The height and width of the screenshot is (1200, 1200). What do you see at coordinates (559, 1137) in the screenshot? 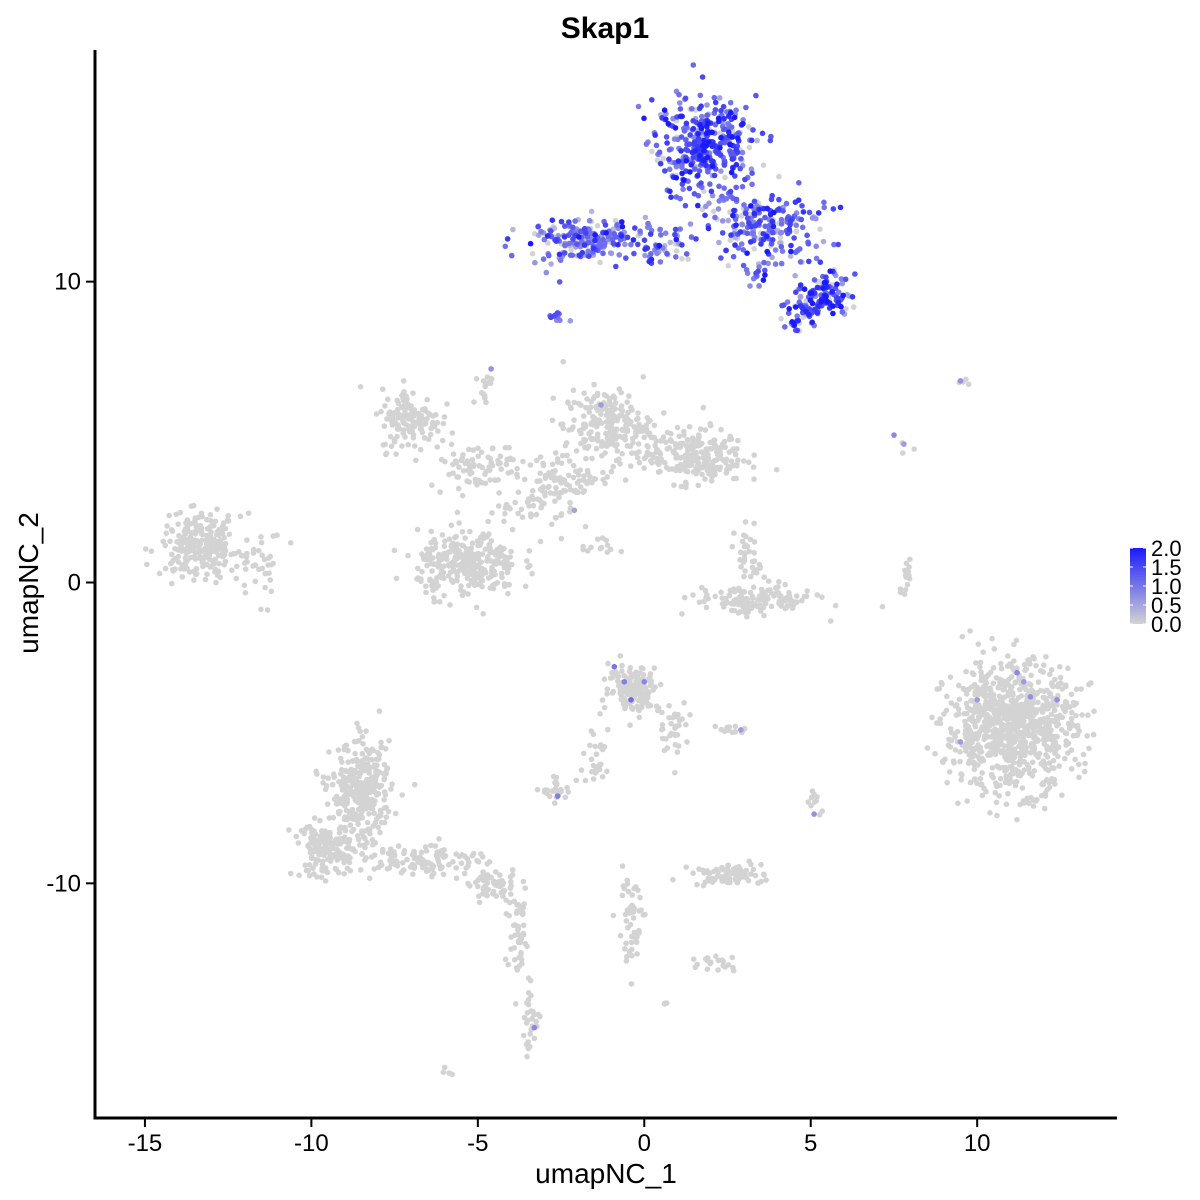
I see `x-ticks: -15 -10 -5 0 5 10` at bounding box center [559, 1137].